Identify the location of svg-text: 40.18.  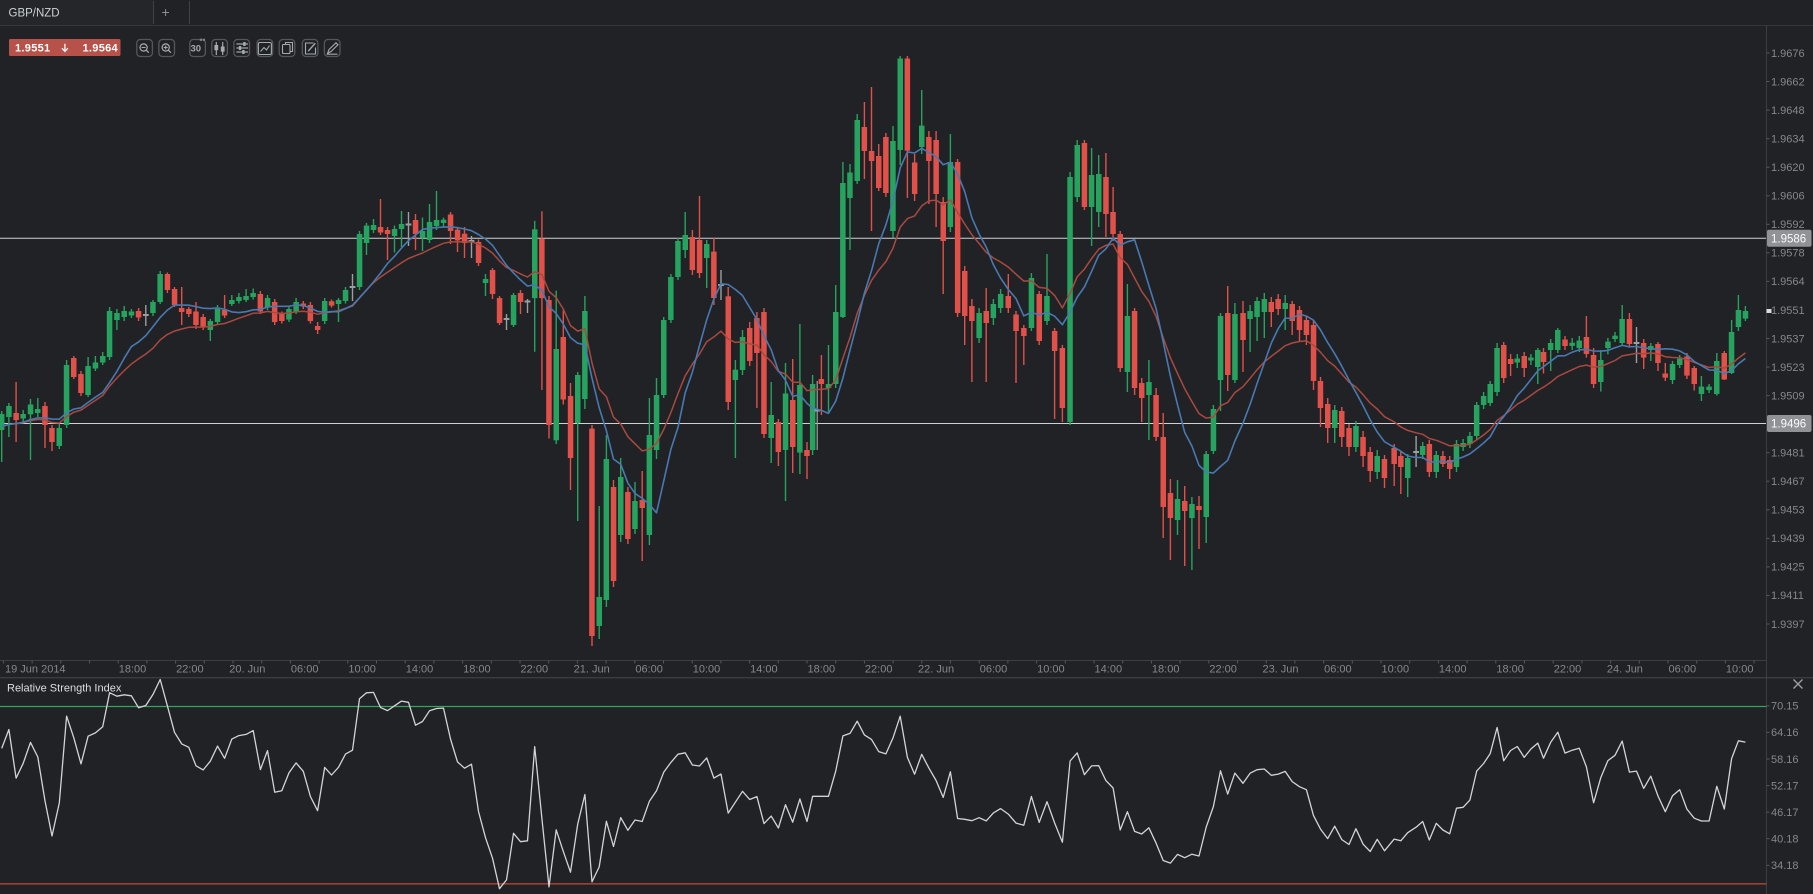
(1785, 840).